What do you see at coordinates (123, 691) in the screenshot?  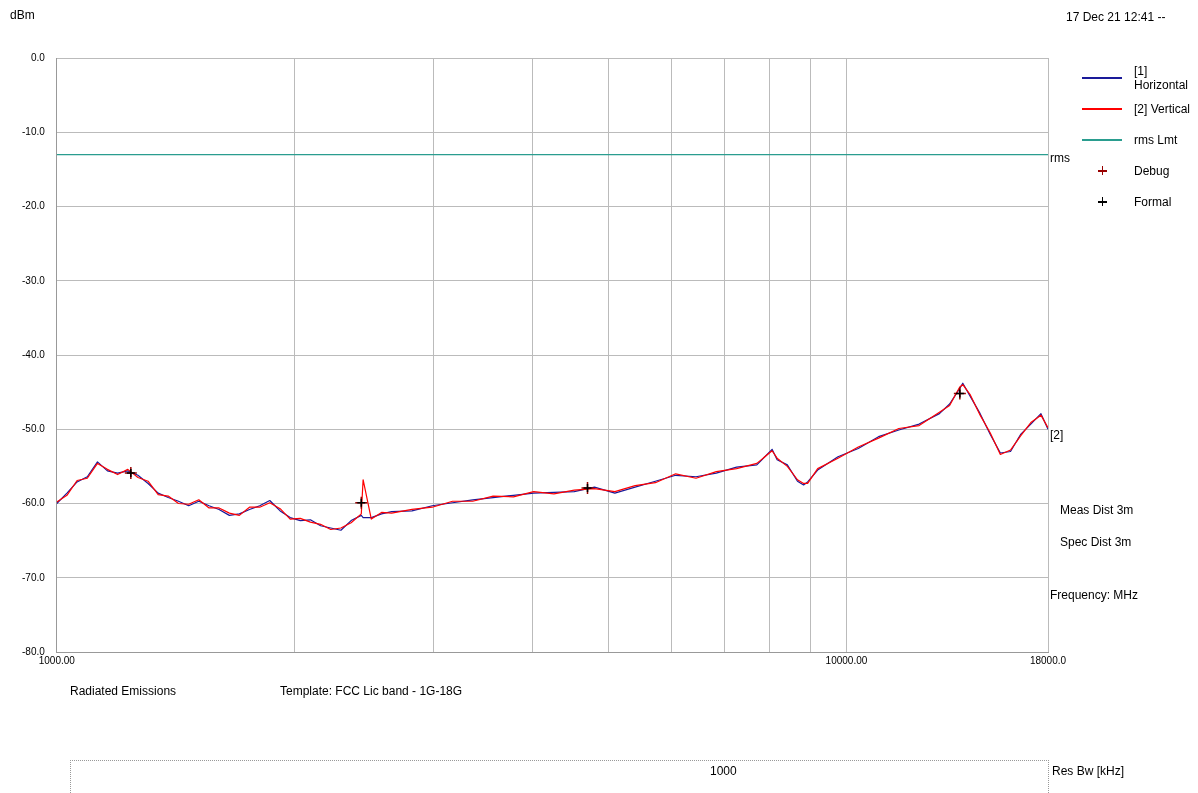 I see `text: Radiated Emissions` at bounding box center [123, 691].